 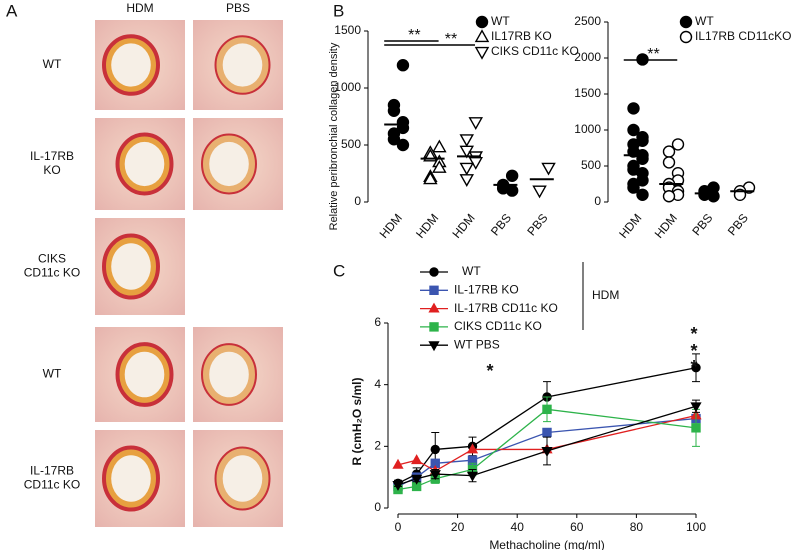 I want to click on panel-label: A, so click(x=12, y=10).